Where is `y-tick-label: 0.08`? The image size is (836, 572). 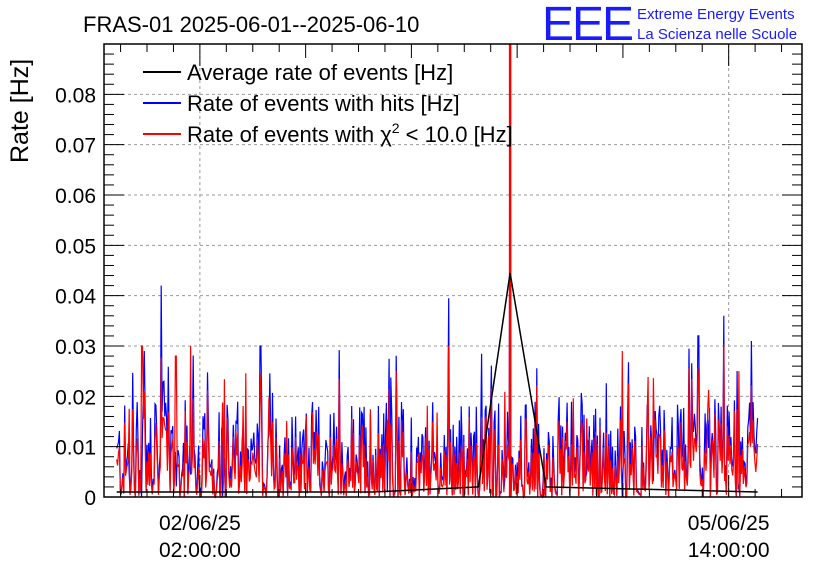 y-tick-label: 0.08 is located at coordinates (75, 95).